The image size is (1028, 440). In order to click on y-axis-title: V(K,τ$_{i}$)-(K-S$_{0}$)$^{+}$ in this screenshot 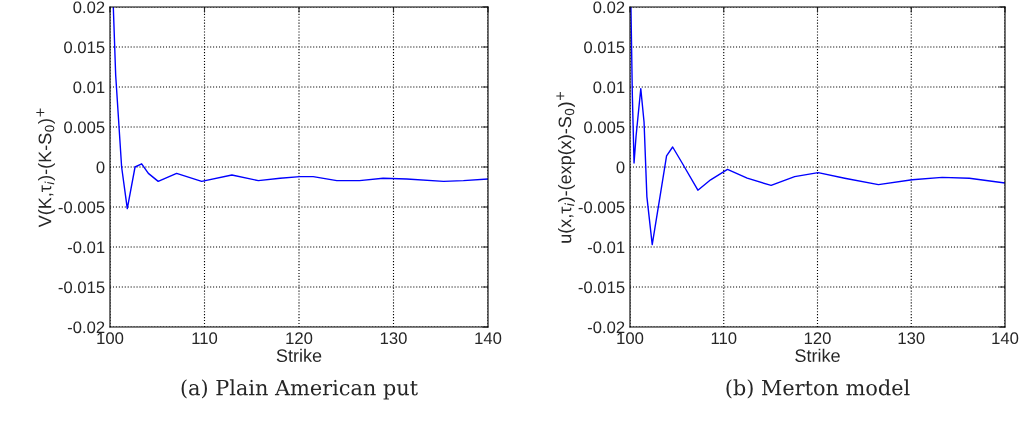, I will do `click(45, 168)`.